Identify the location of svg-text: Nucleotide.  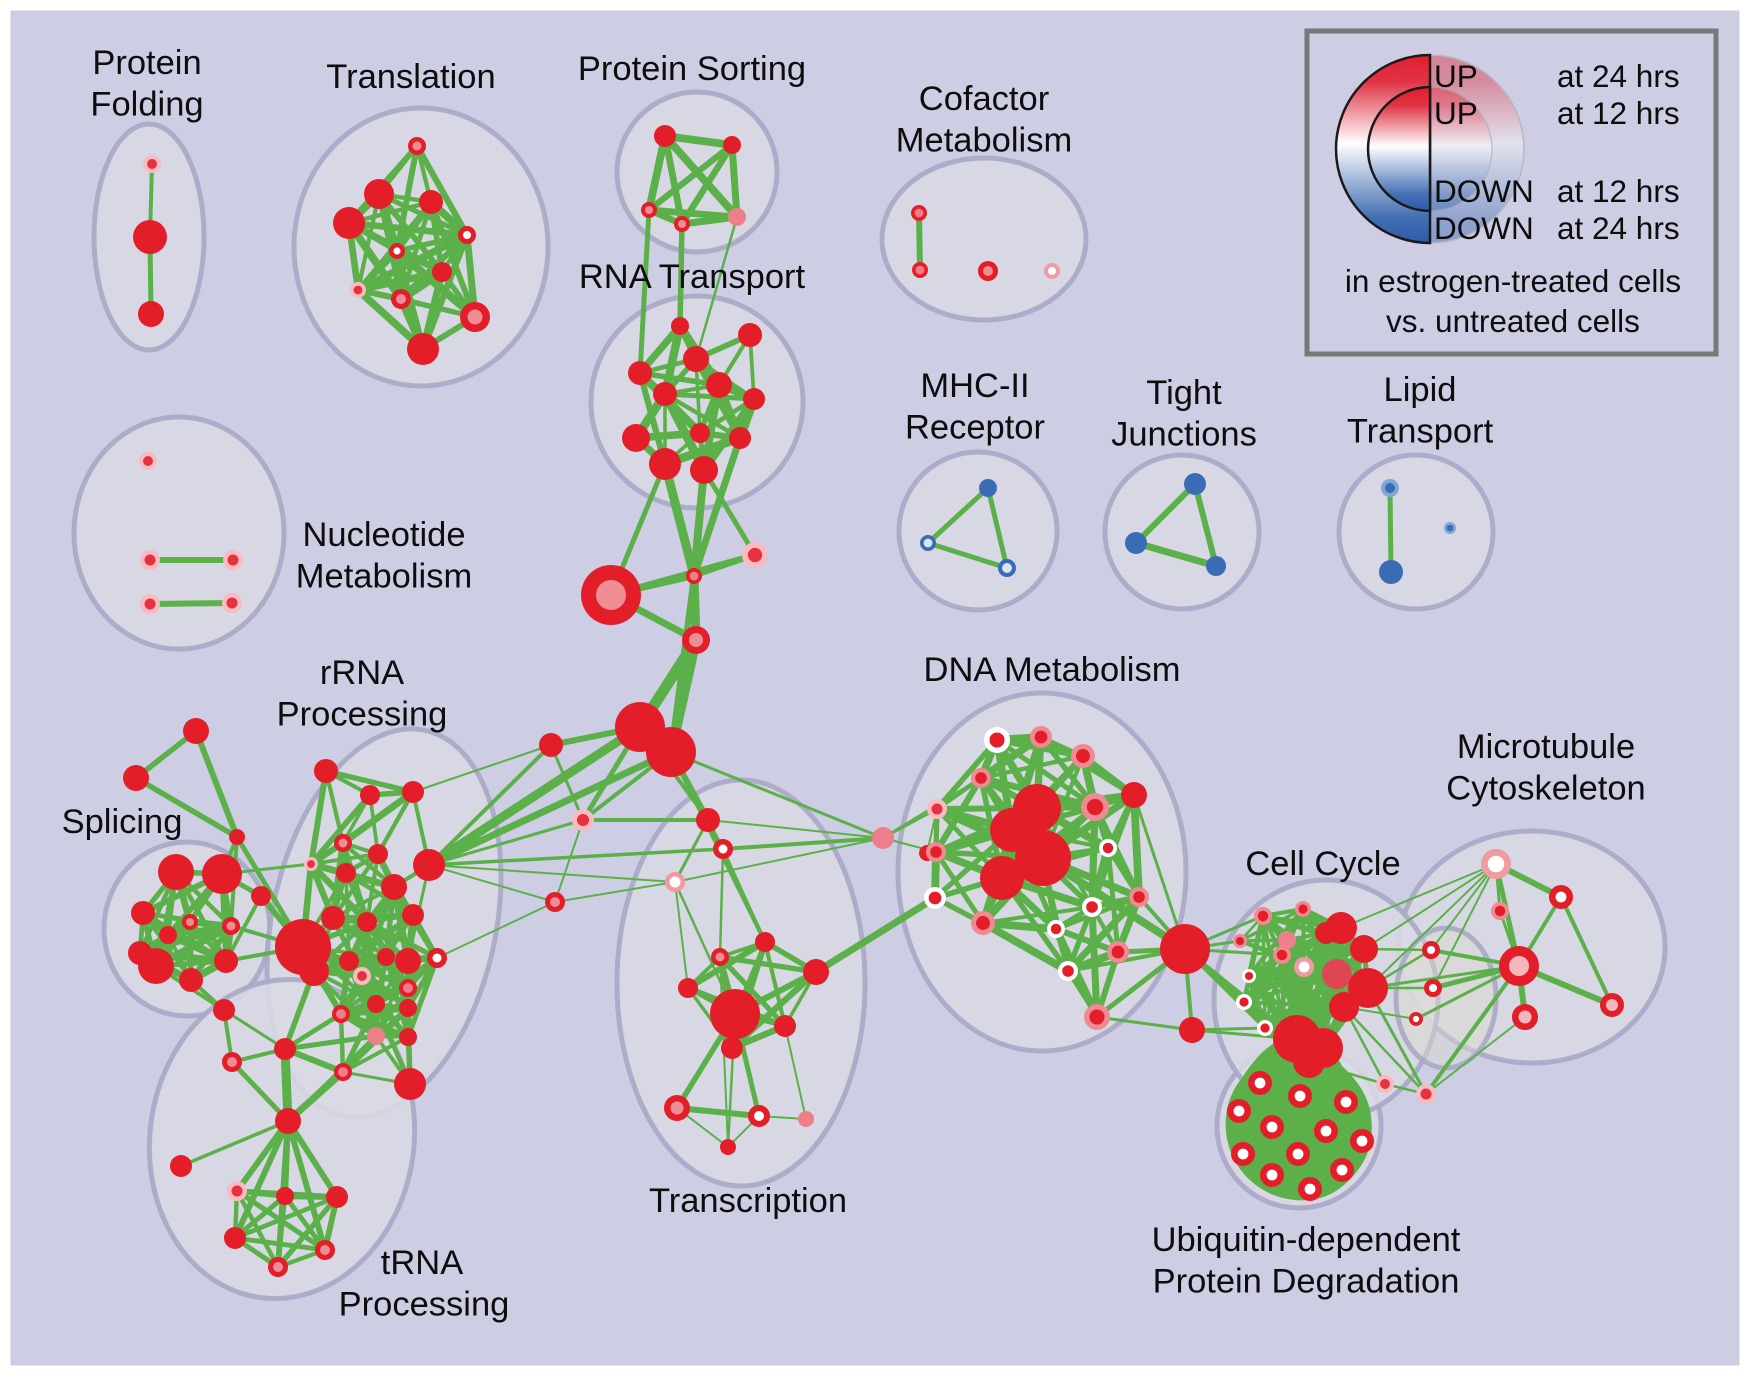
(383, 535).